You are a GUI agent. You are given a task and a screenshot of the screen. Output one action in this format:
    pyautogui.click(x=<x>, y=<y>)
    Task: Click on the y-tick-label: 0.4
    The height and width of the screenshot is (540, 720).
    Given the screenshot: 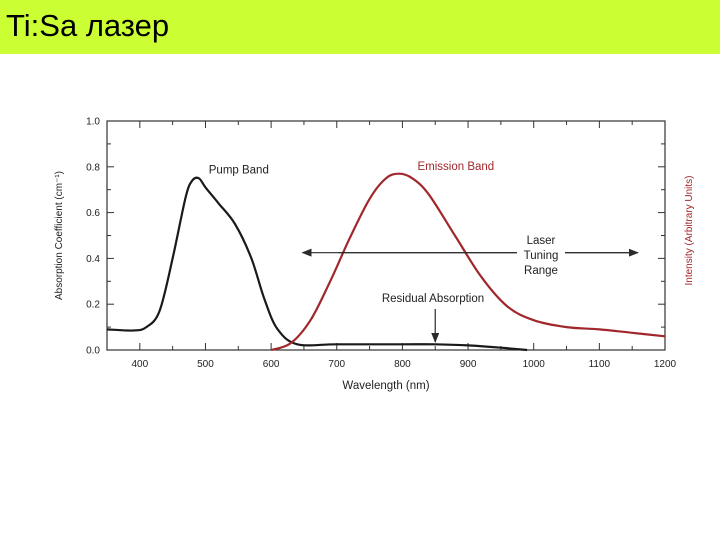 What is the action you would take?
    pyautogui.click(x=93, y=259)
    